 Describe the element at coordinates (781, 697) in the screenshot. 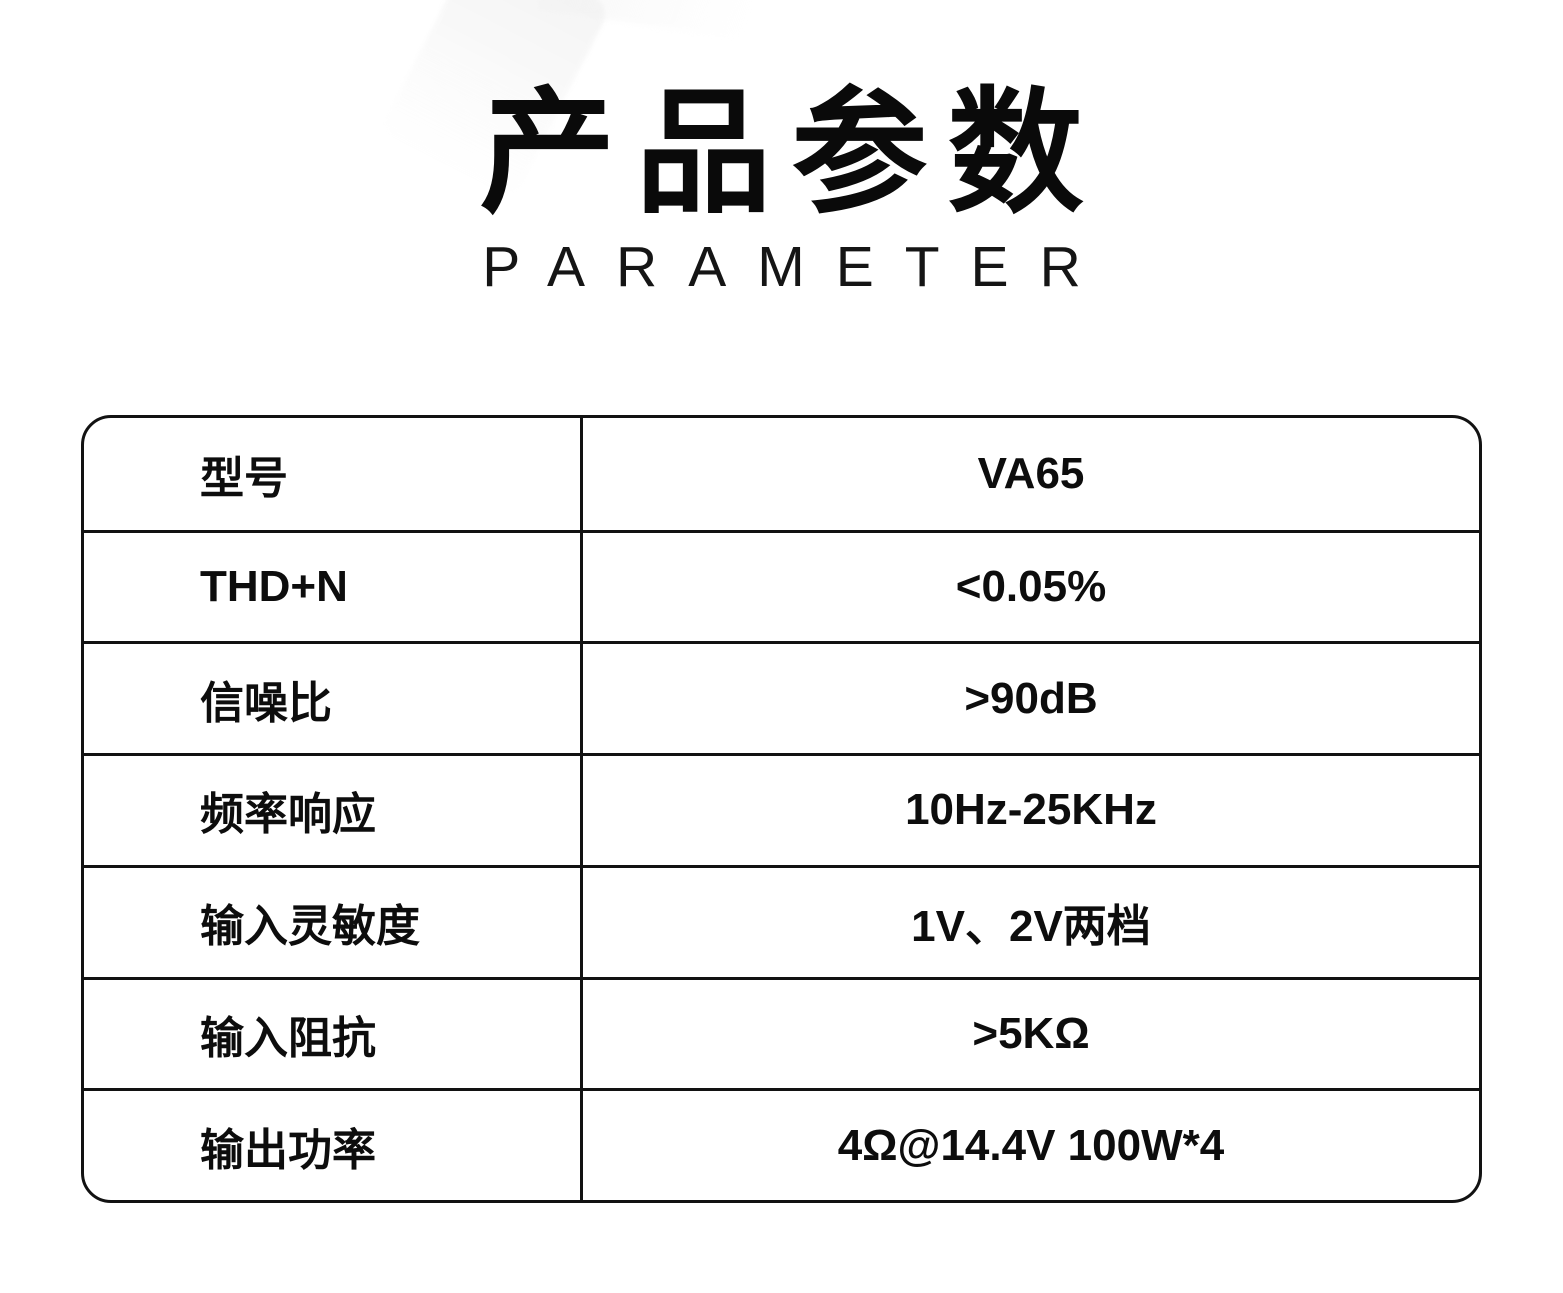

I see `spec-row-snr: 信噪比 >90dB` at that location.